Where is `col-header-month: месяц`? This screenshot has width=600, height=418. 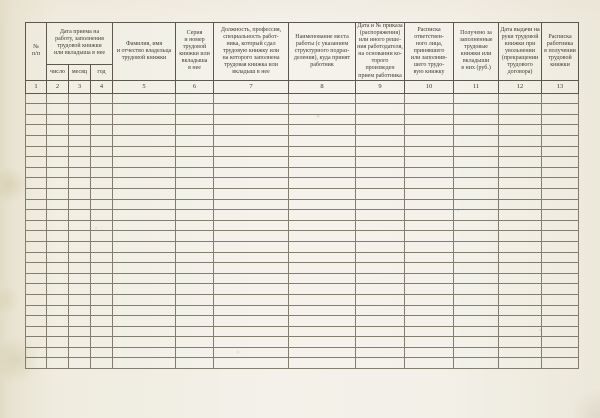 col-header-month: месяц is located at coordinates (79, 72).